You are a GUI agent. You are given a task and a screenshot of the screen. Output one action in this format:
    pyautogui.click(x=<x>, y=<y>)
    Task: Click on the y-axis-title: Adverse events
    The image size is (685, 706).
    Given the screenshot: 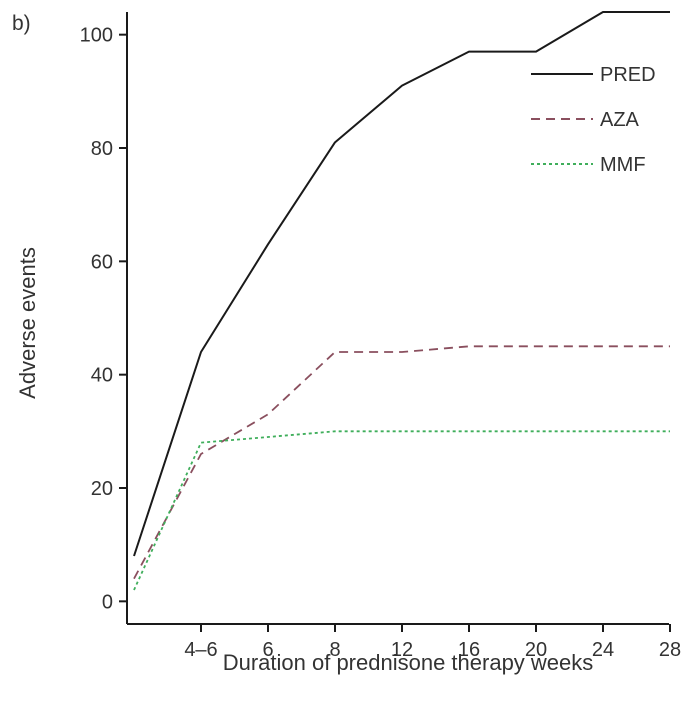 What is the action you would take?
    pyautogui.click(x=27, y=323)
    